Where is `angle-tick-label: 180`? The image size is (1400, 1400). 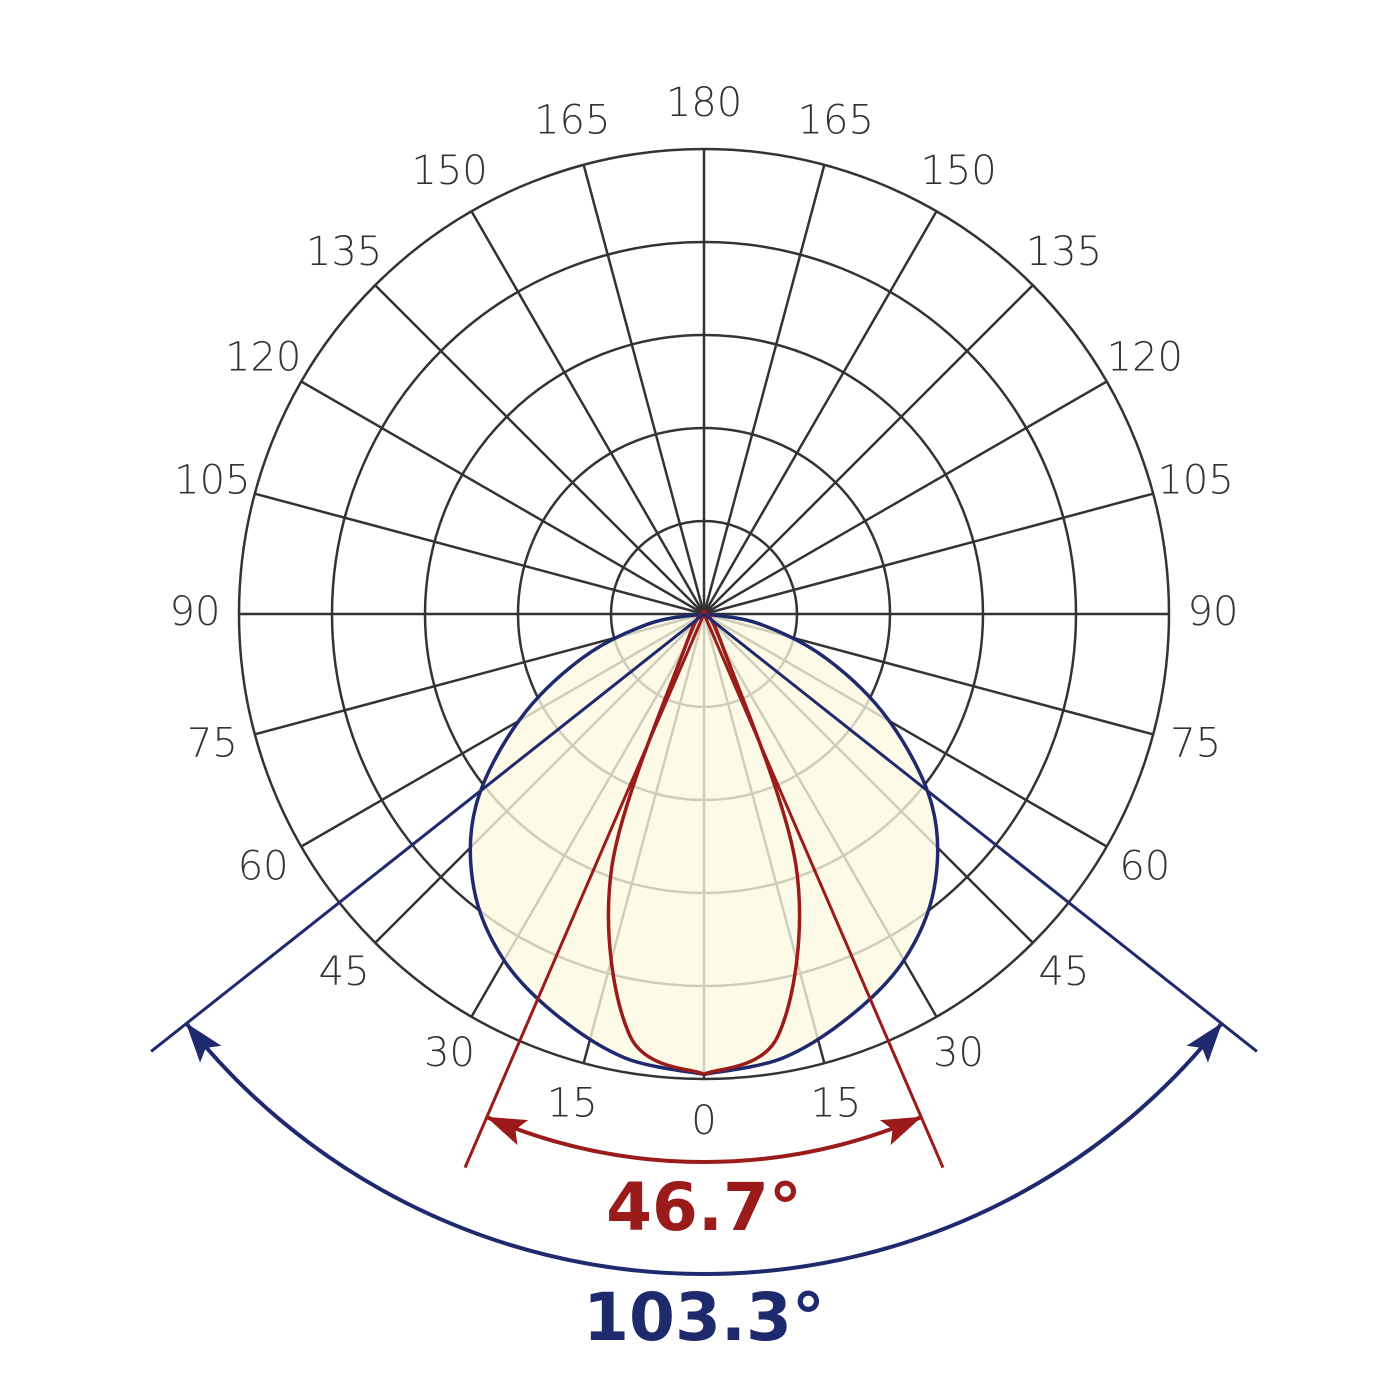 angle-tick-label: 180 is located at coordinates (704, 103).